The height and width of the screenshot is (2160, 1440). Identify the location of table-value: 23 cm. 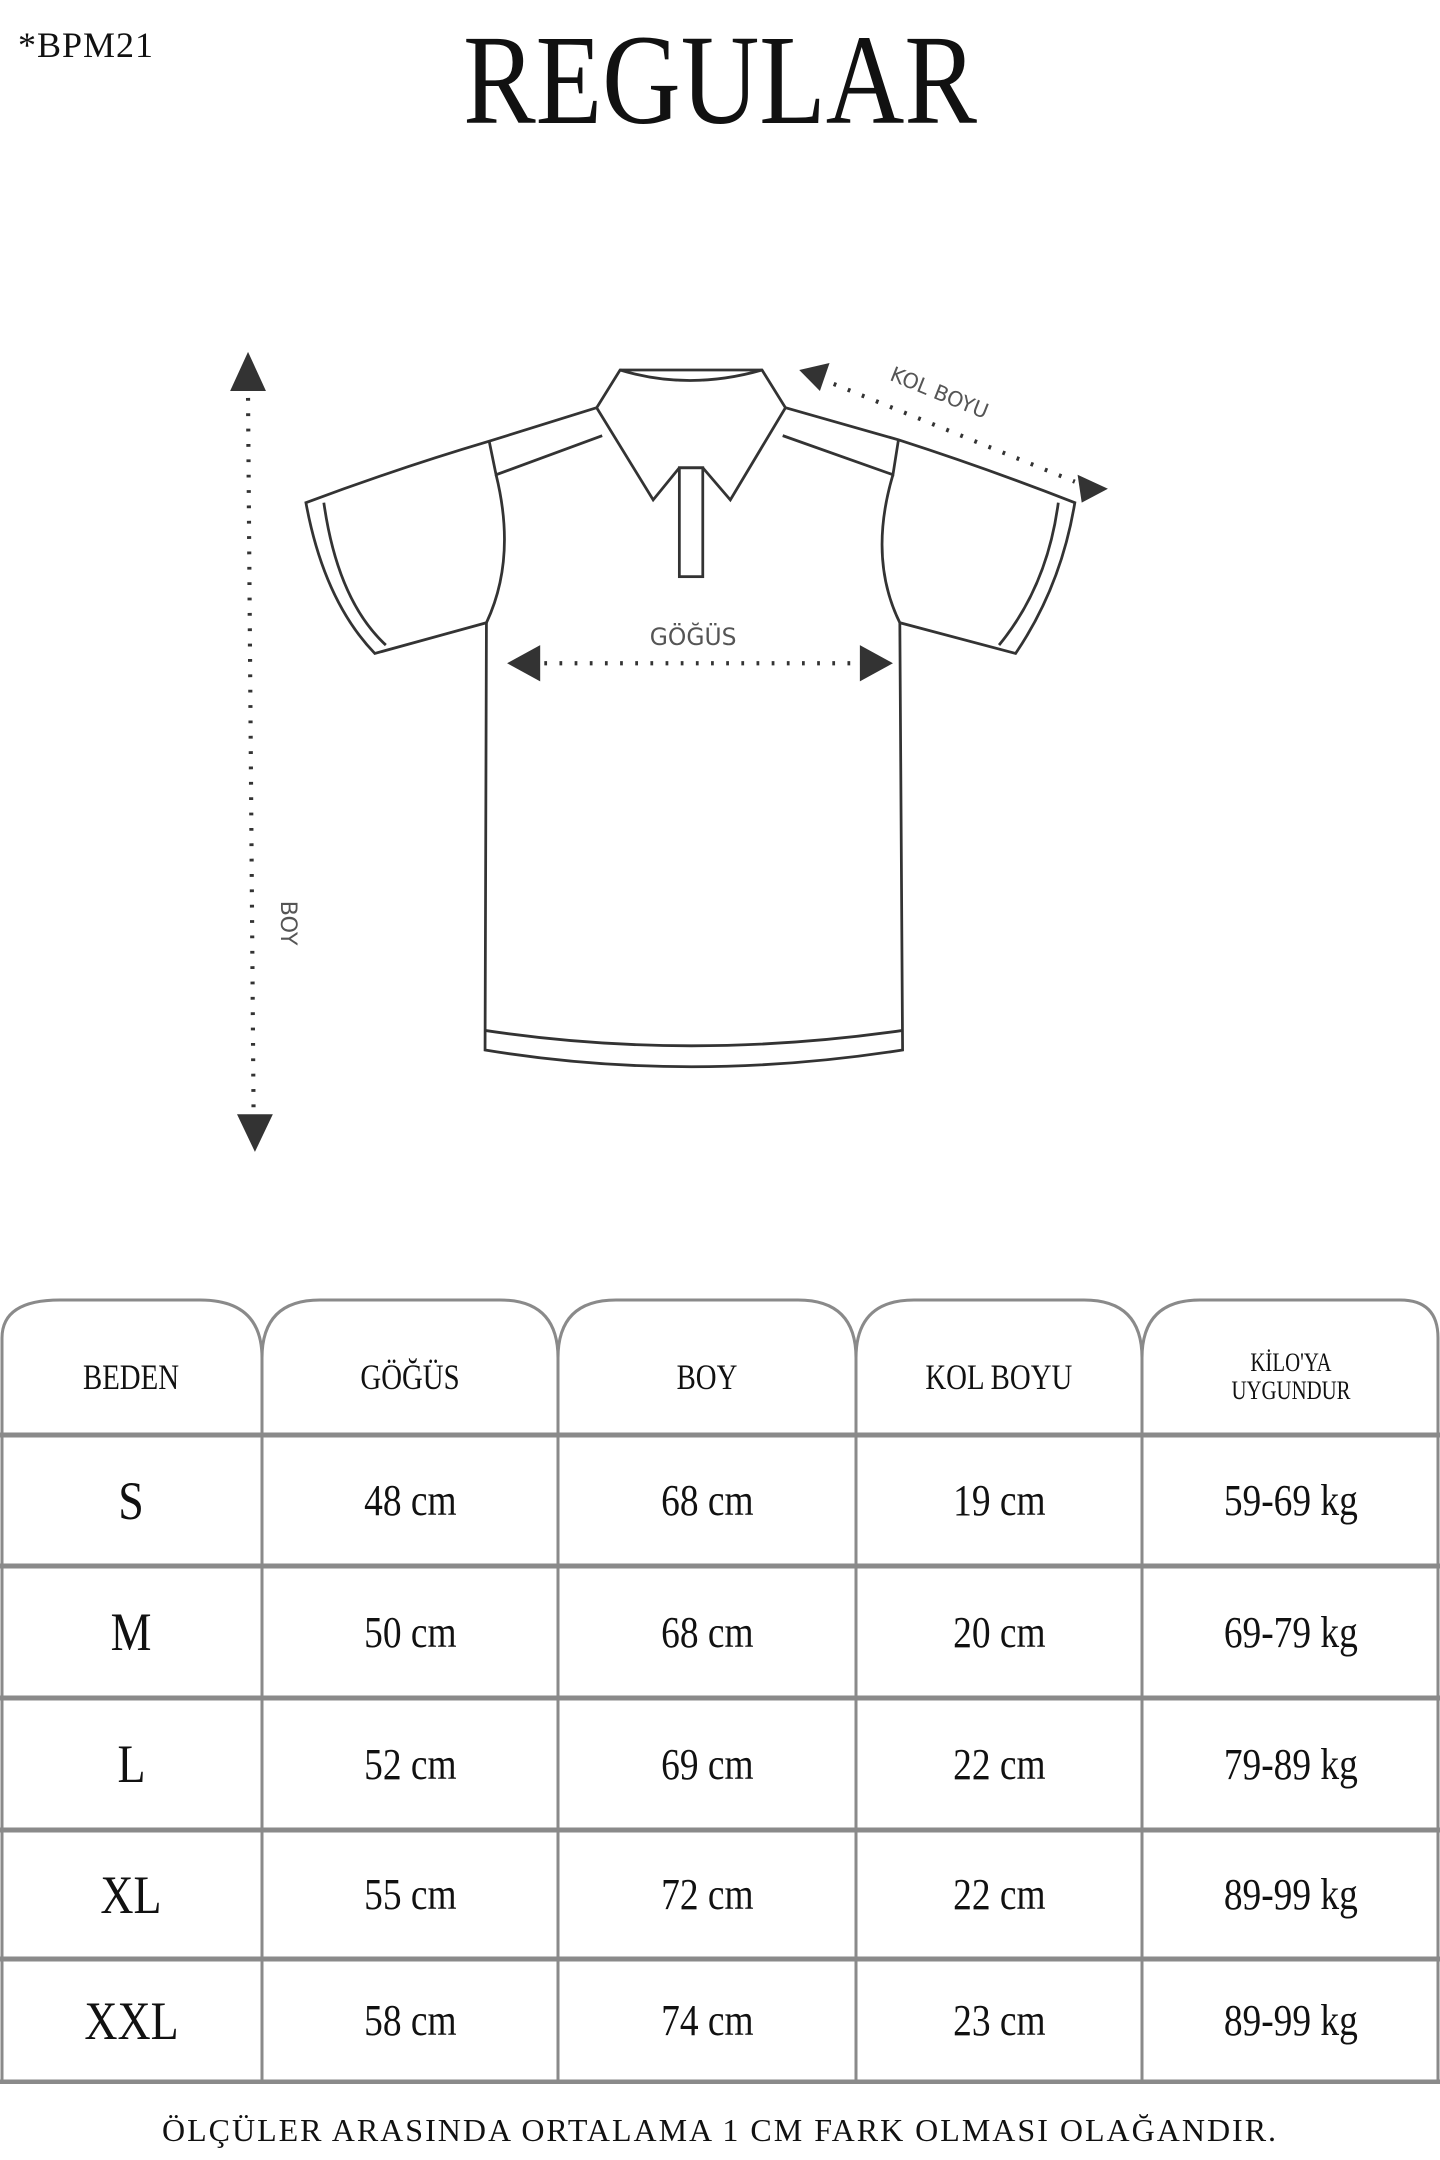
(999, 2020).